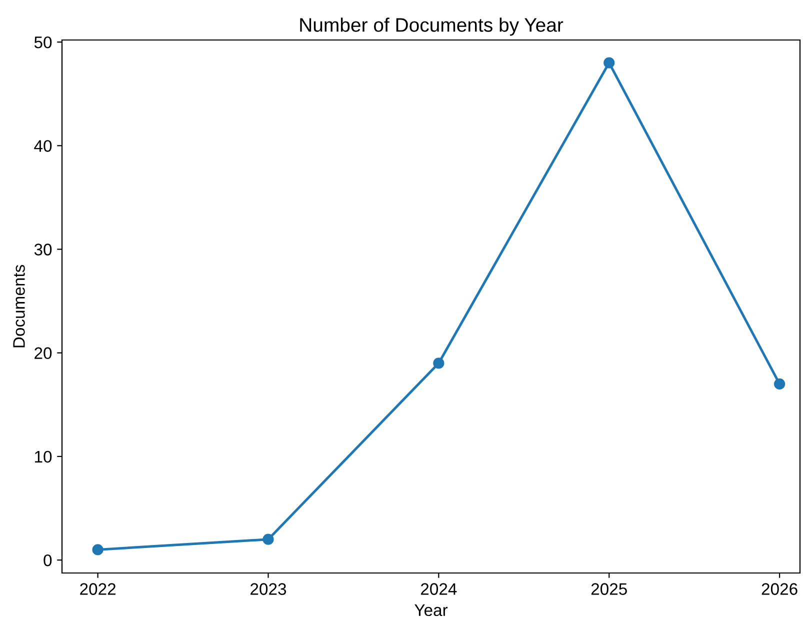 The width and height of the screenshot is (803, 630). What do you see at coordinates (43, 456) in the screenshot?
I see `y-tick-label: 10` at bounding box center [43, 456].